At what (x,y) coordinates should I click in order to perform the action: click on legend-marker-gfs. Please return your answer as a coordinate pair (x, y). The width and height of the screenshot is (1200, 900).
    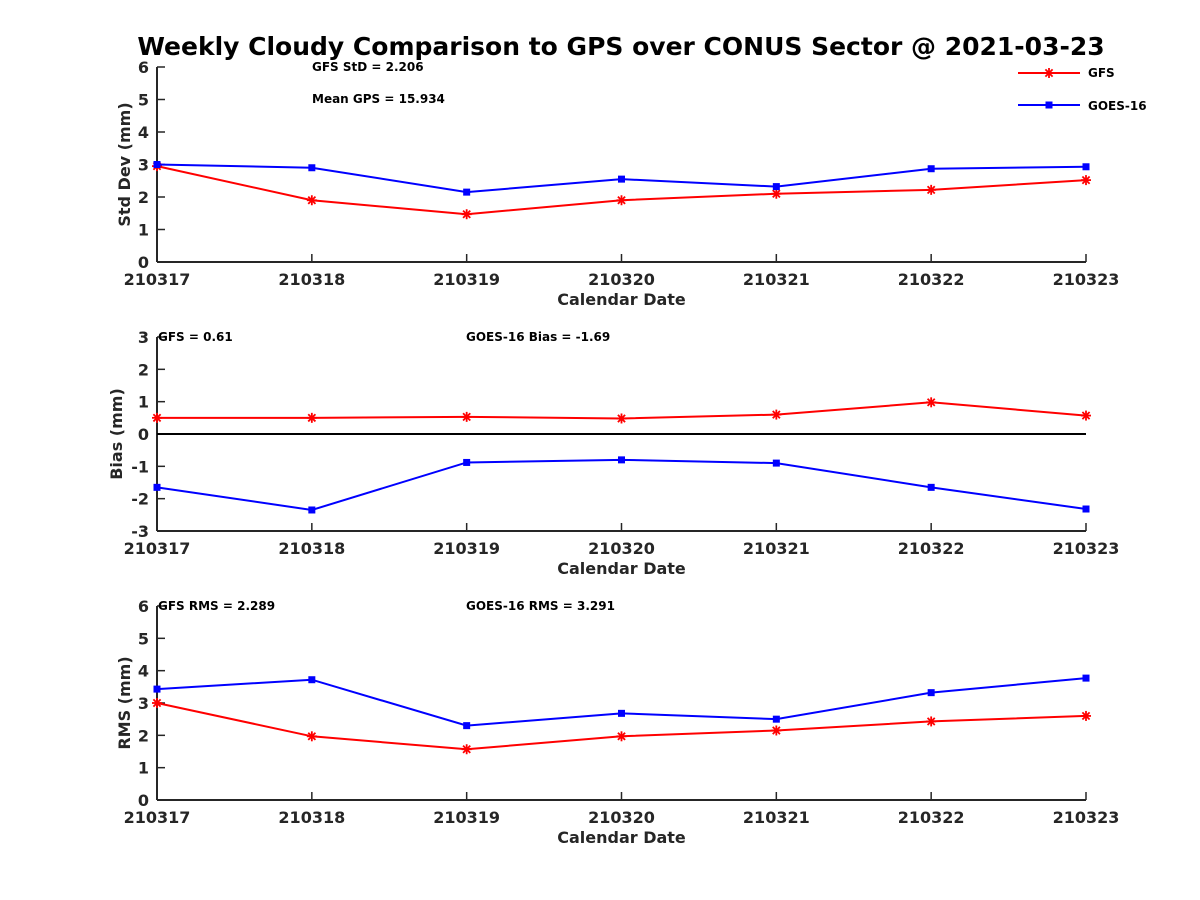
    Looking at the image, I should click on (1049, 73).